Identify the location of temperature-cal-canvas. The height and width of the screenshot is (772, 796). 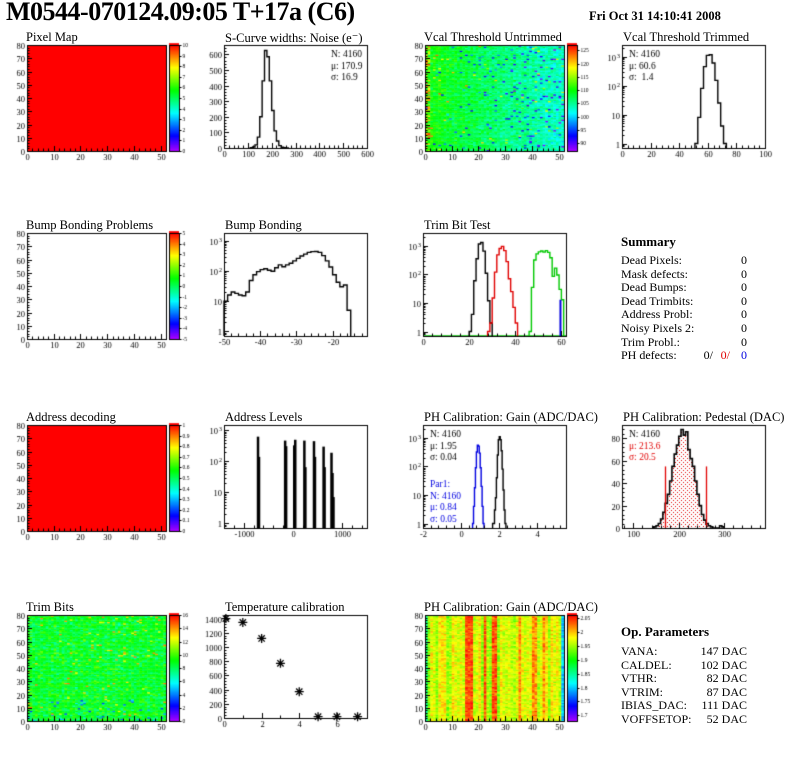
(298, 685).